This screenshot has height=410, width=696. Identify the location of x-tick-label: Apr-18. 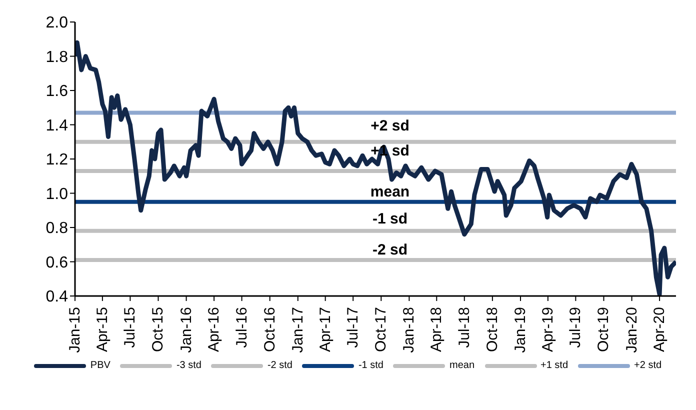
(437, 329).